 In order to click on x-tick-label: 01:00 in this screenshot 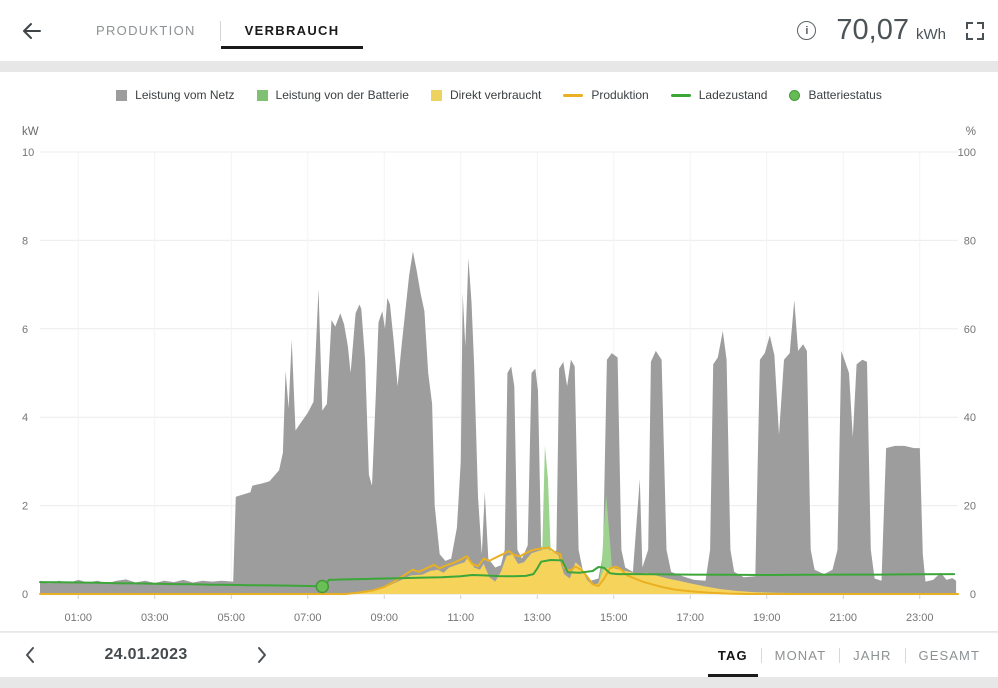, I will do `click(78, 618)`.